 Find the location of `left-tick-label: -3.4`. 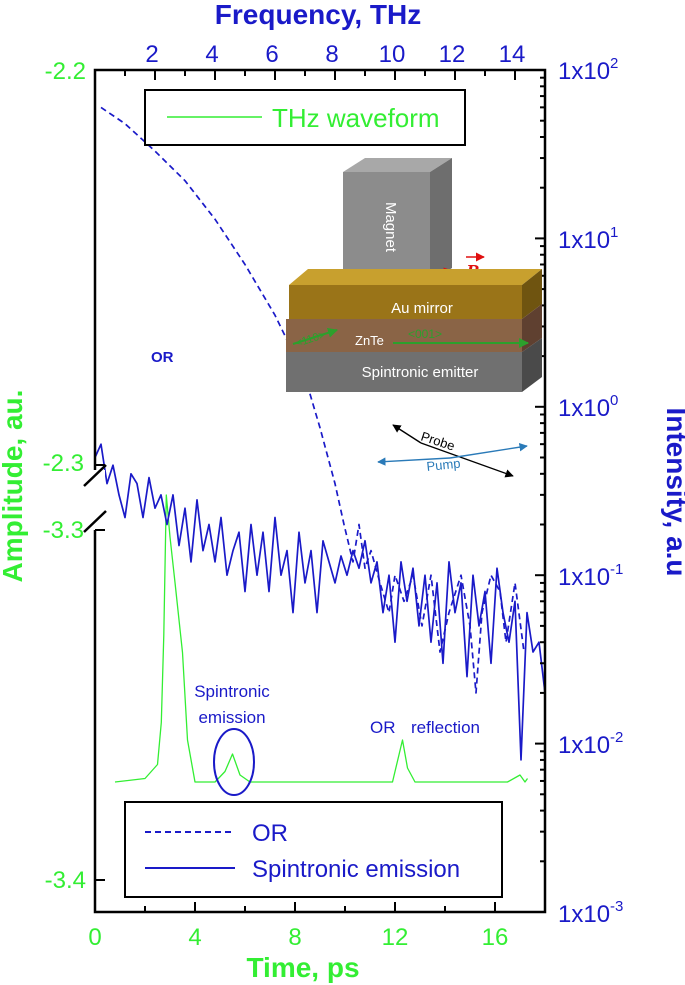

left-tick-label: -3.4 is located at coordinates (65, 880).